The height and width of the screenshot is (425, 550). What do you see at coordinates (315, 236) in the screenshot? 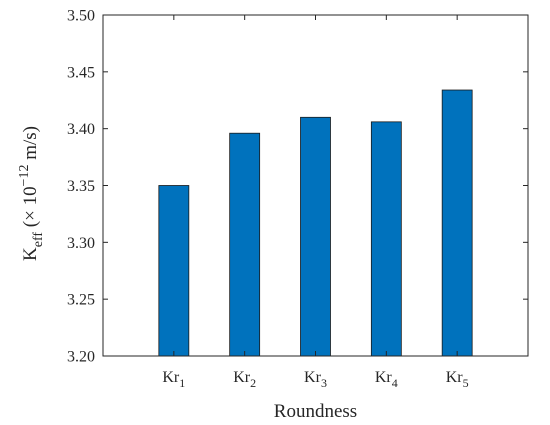
I see `bar-kr3` at bounding box center [315, 236].